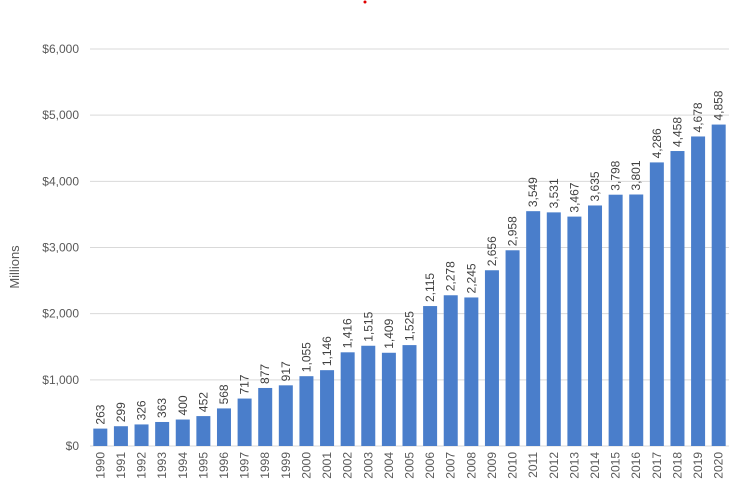  Describe the element at coordinates (616, 175) in the screenshot. I see `data-label-2015: 3,798` at that location.